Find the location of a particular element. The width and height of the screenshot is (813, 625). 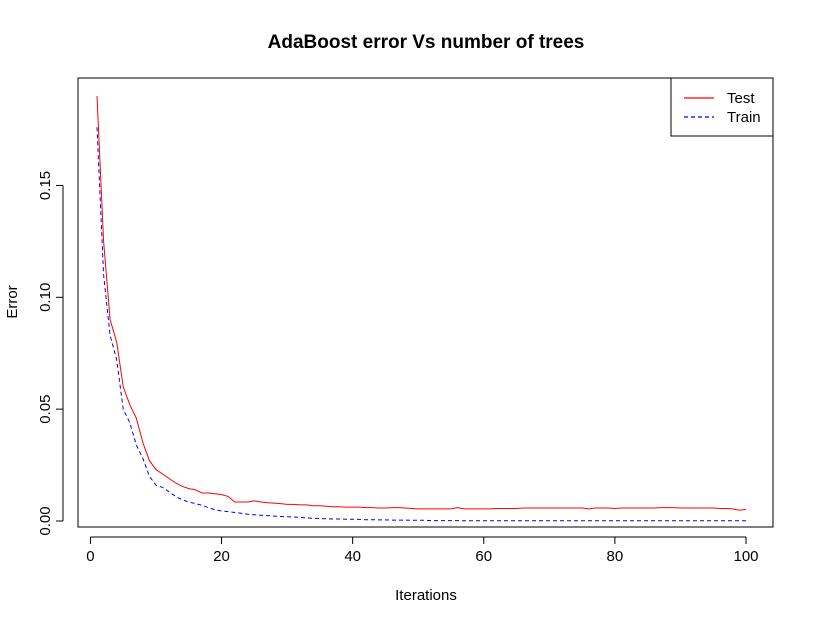

legend-label-train: Train is located at coordinates (744, 117).